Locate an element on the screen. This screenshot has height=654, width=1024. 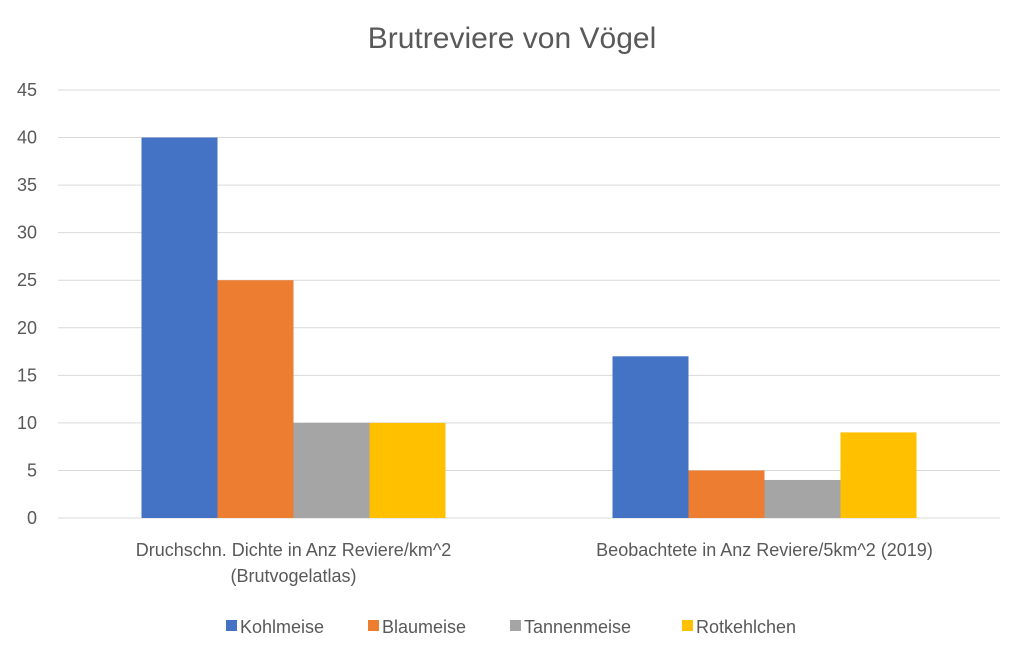
y-tick-label: 35 is located at coordinates (27, 185).